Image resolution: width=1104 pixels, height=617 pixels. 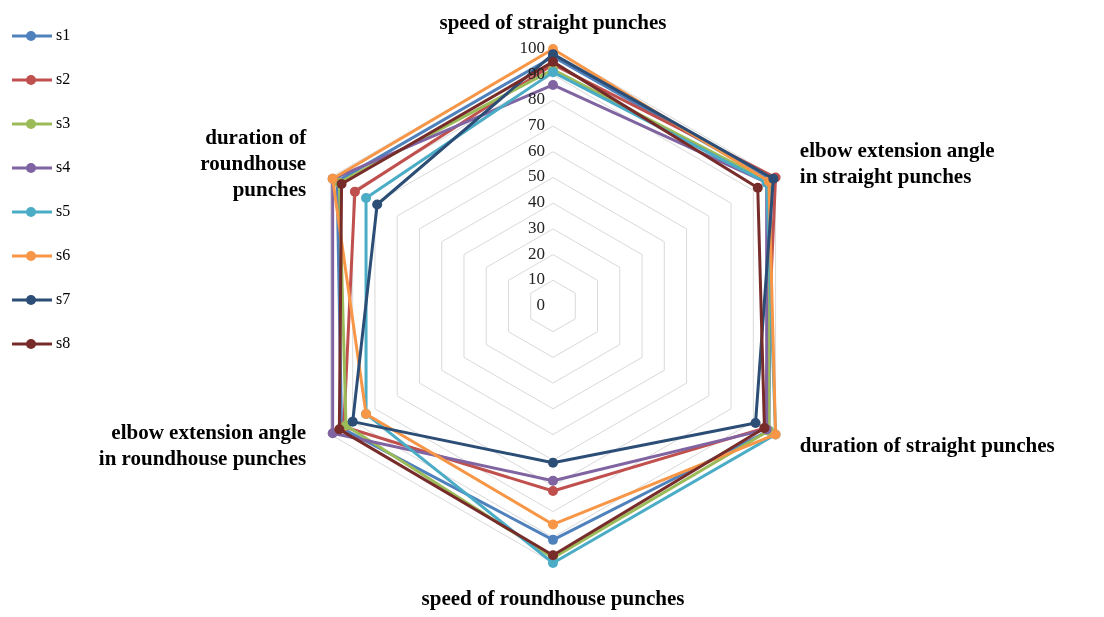 I want to click on spoke-label: speed of roundhouse punches, so click(x=553, y=597).